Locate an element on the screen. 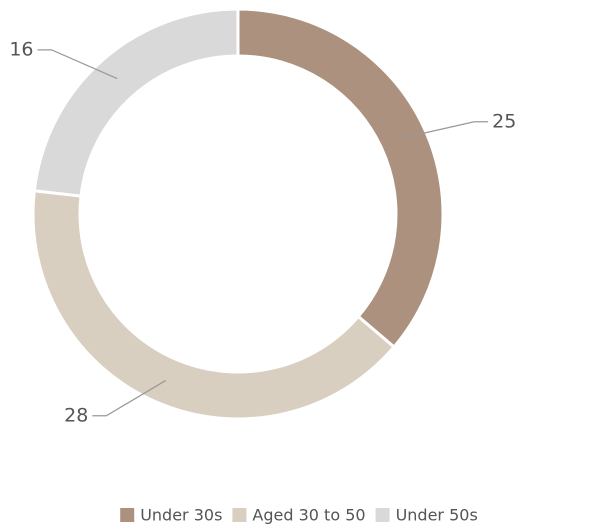 The width and height of the screenshot is (598, 527). legend-item: Under 50s is located at coordinates (426, 515).